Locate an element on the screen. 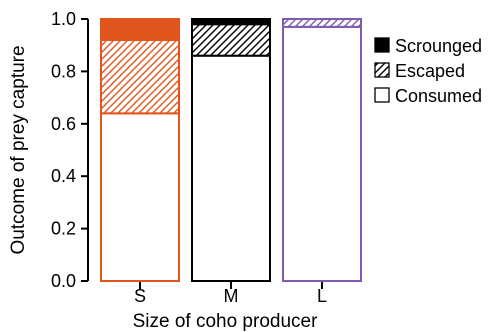  y-axis-title: Outcome of prey capture is located at coordinates (18, 149).